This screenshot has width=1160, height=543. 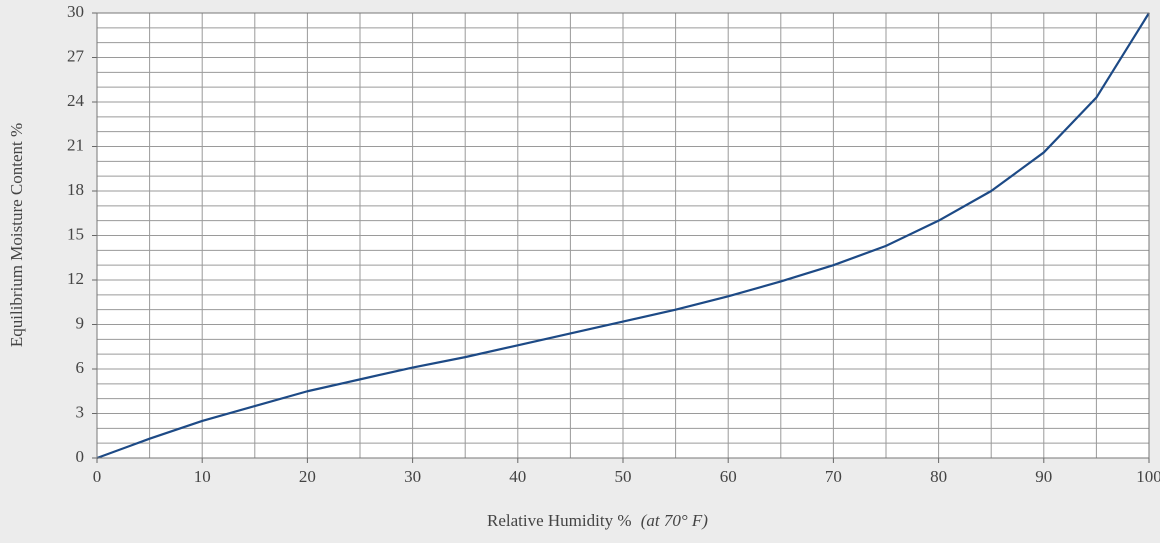 I want to click on x-tick-label: 60, so click(x=728, y=476).